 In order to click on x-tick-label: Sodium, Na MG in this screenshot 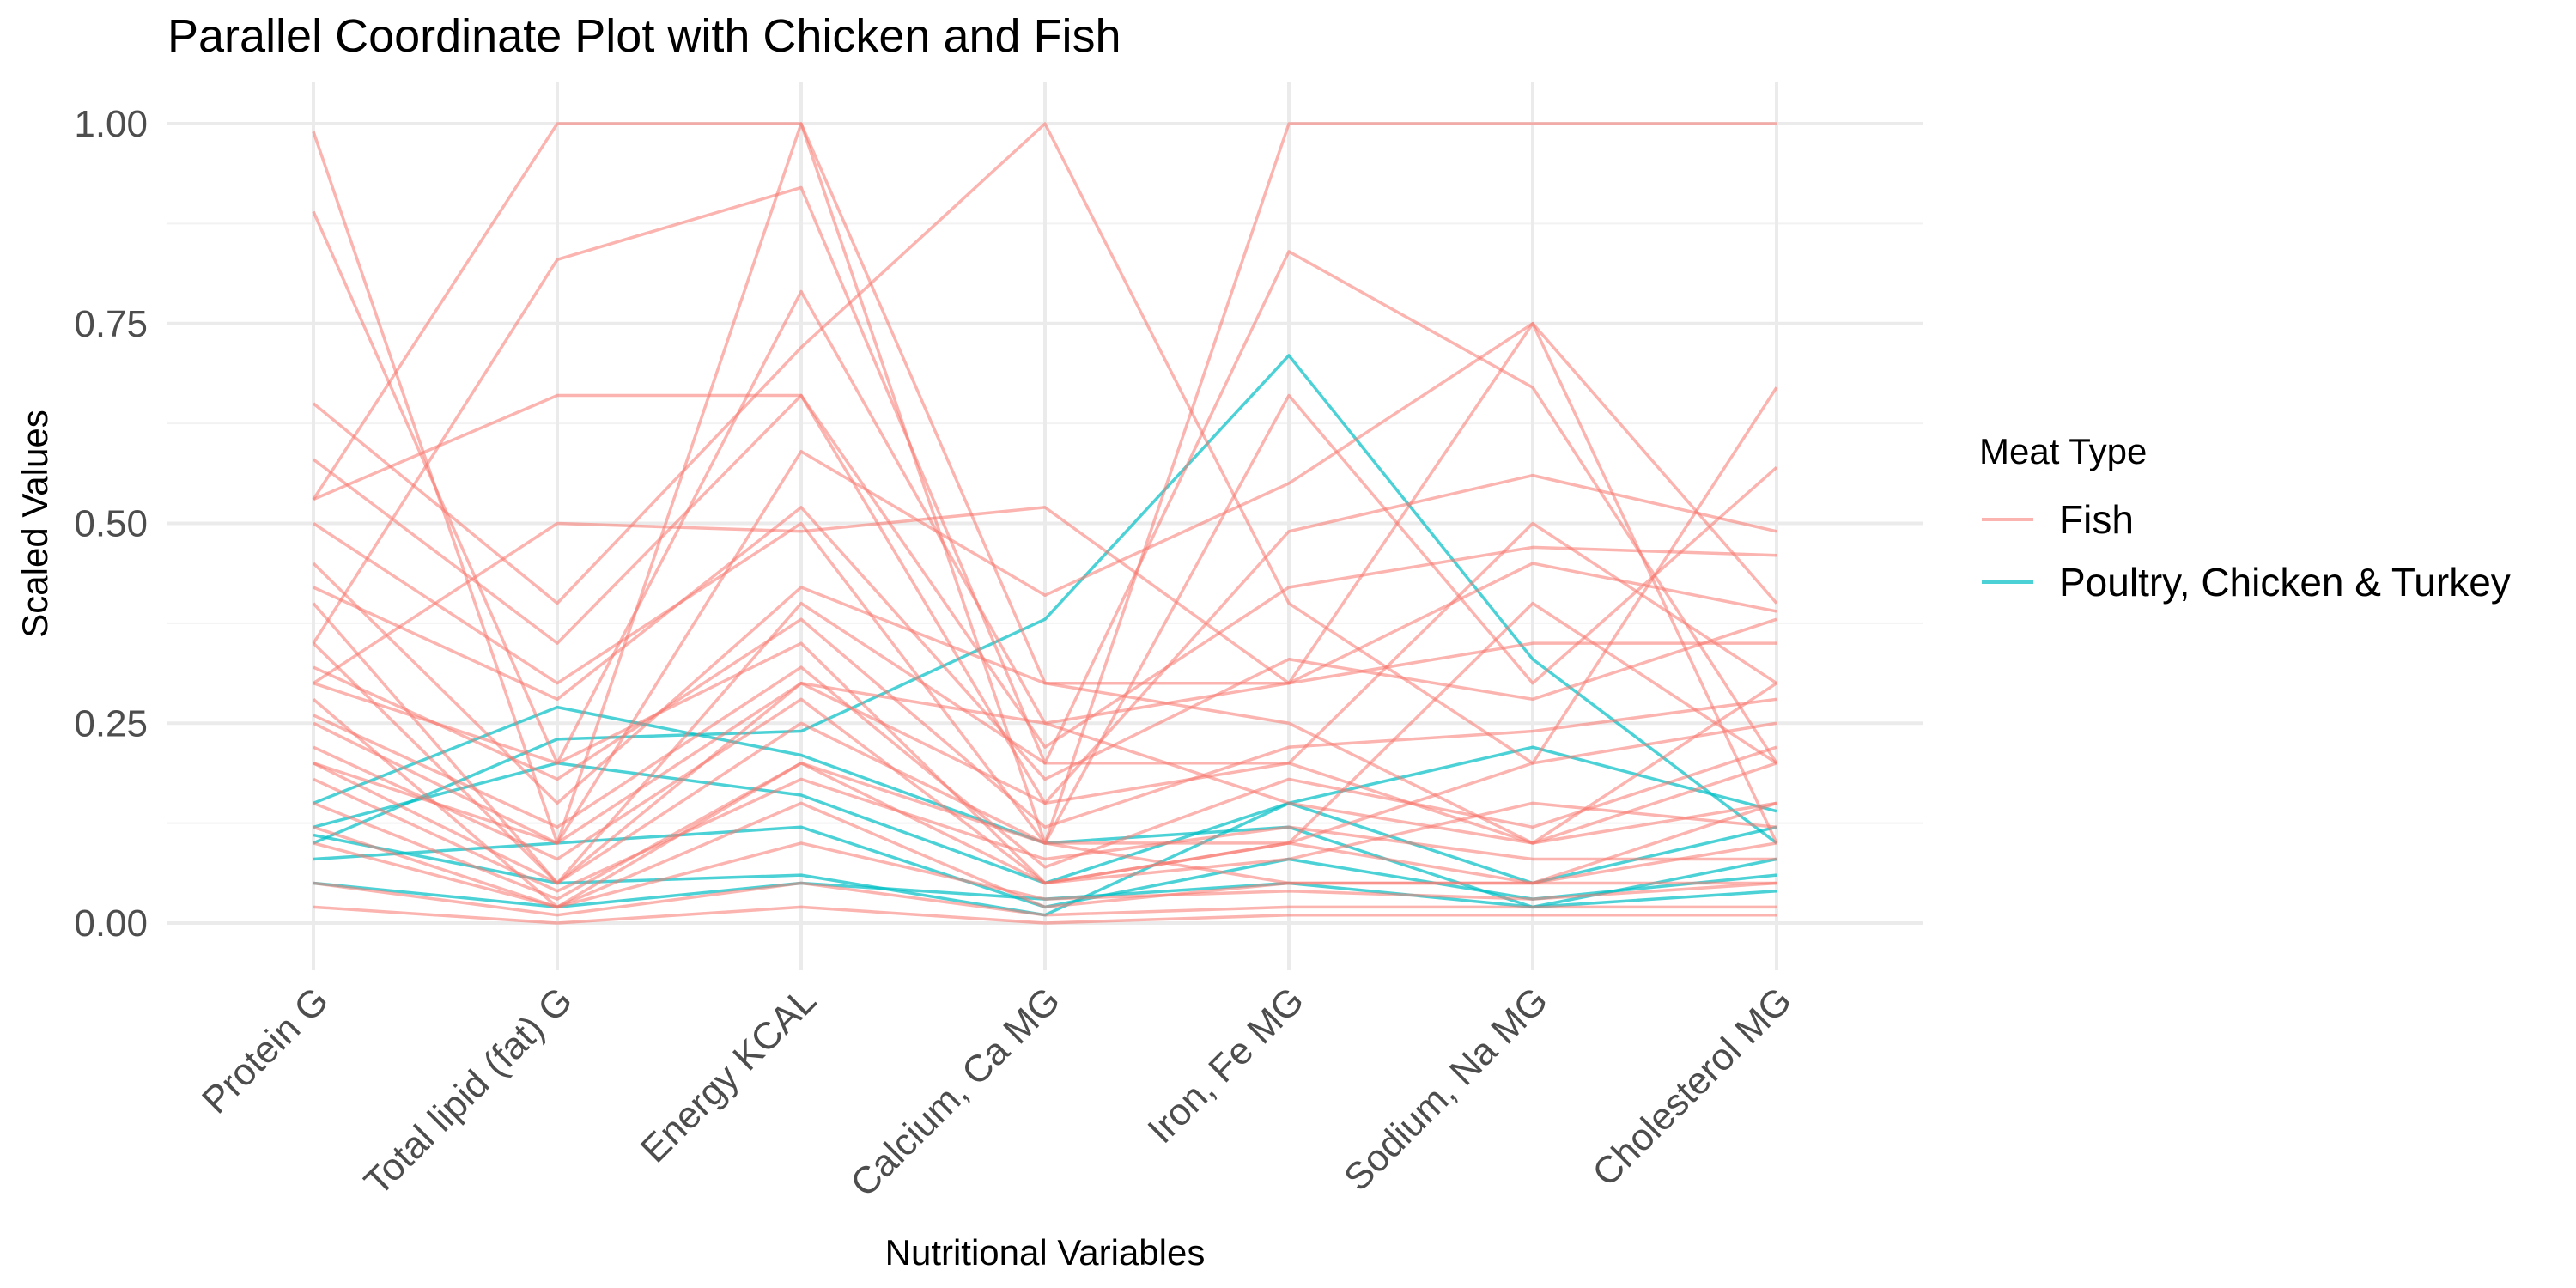, I will do `click(1446, 1089)`.